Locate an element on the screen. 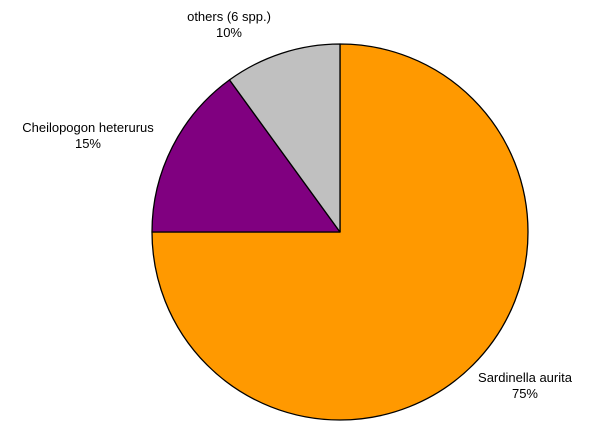 The width and height of the screenshot is (593, 421). slice-label-cheilopogon-heterurus: Cheilopogon heterurus 15% is located at coordinates (88, 136).